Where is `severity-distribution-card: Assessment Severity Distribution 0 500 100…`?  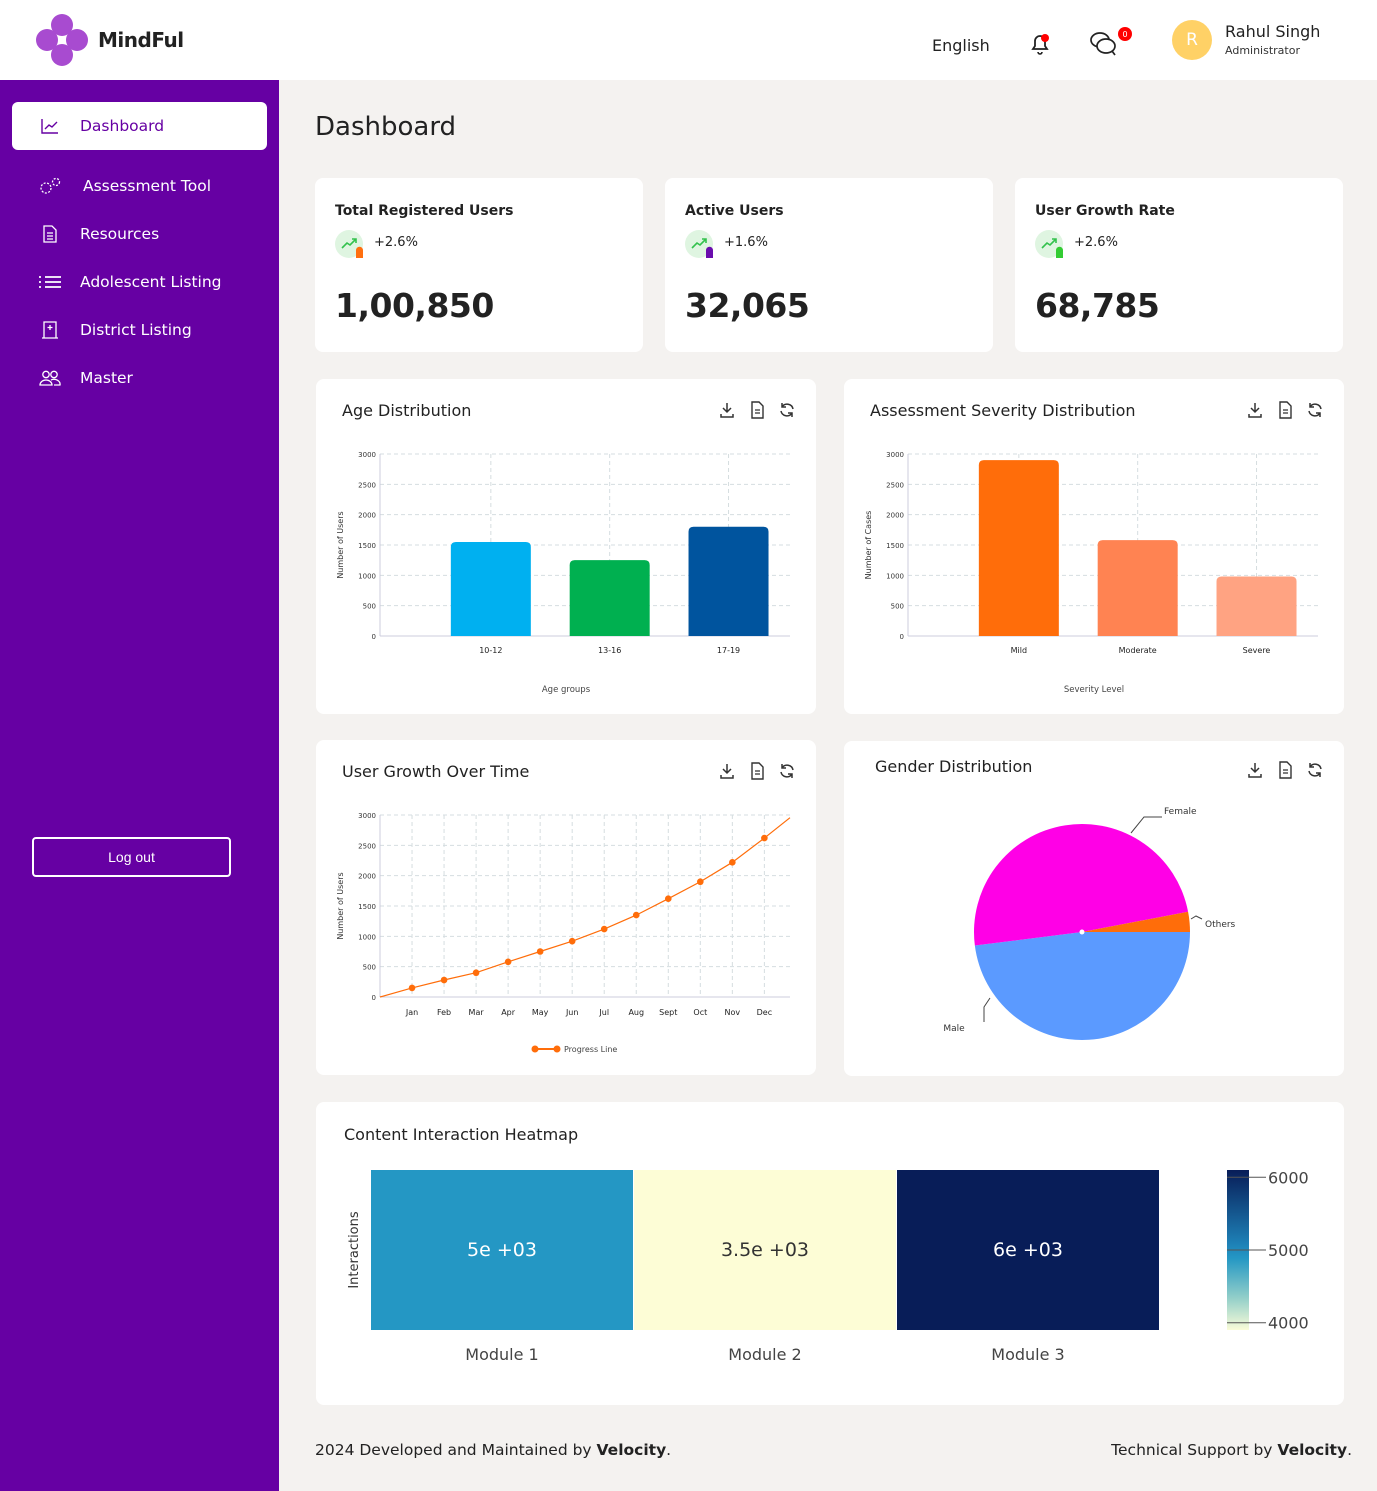
severity-distribution-card: Assessment Severity Distribution 0 500 100… is located at coordinates (1094, 546).